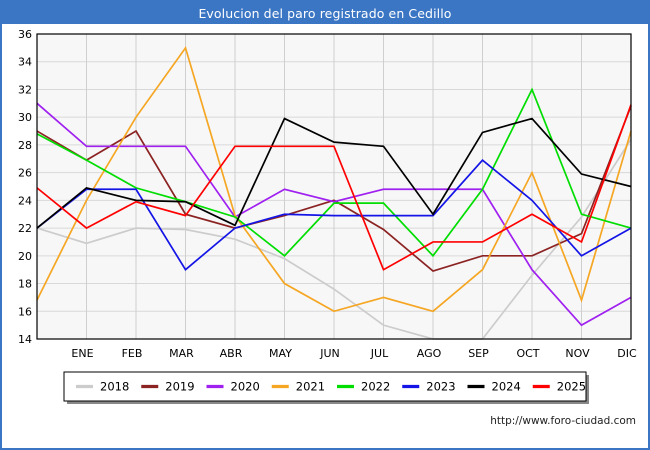  Describe the element at coordinates (25, 339) in the screenshot. I see `y-tick-label: 14` at that location.